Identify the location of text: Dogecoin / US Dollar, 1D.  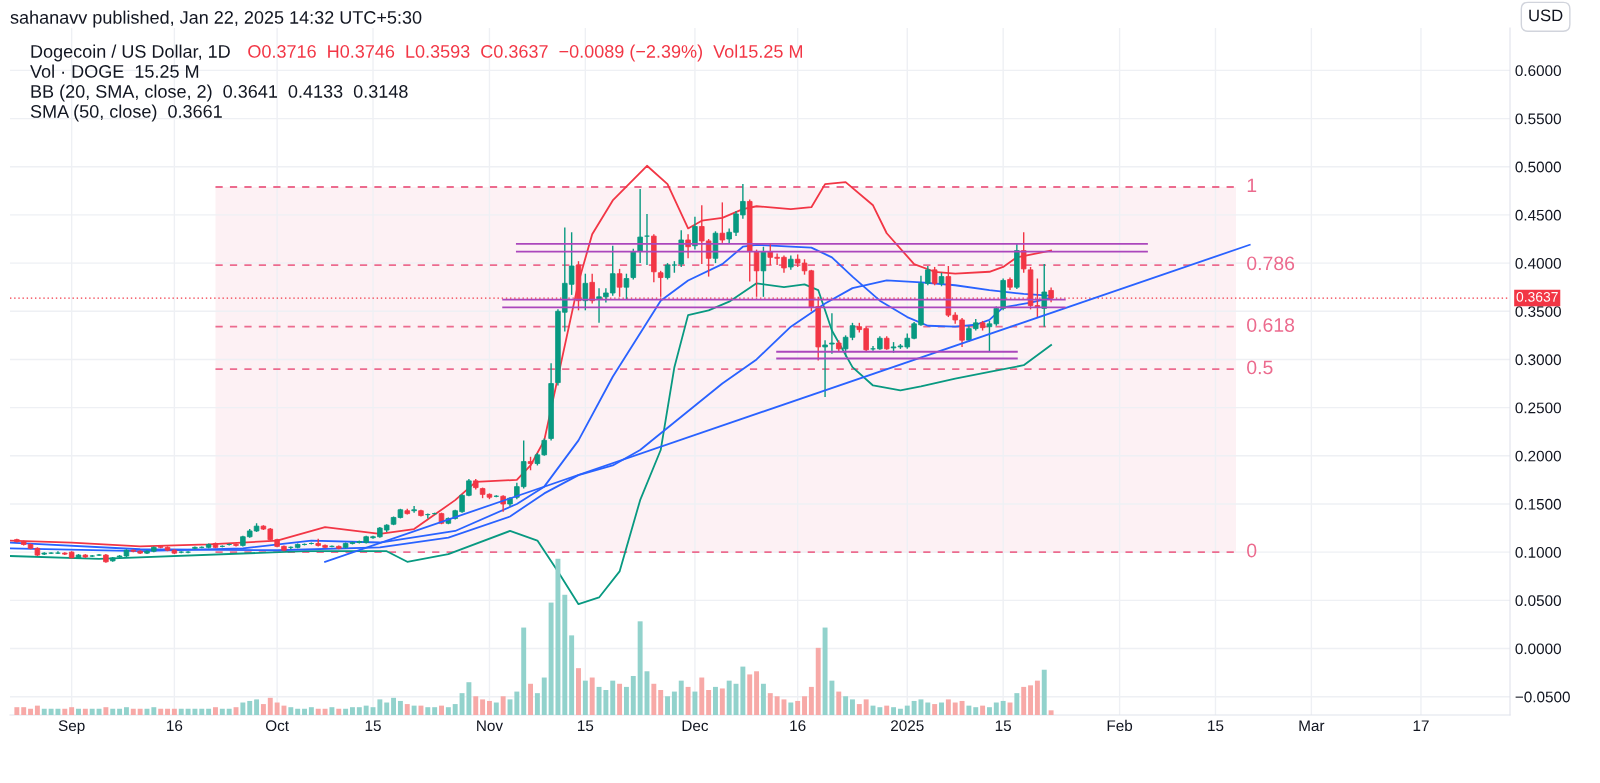
(130, 53).